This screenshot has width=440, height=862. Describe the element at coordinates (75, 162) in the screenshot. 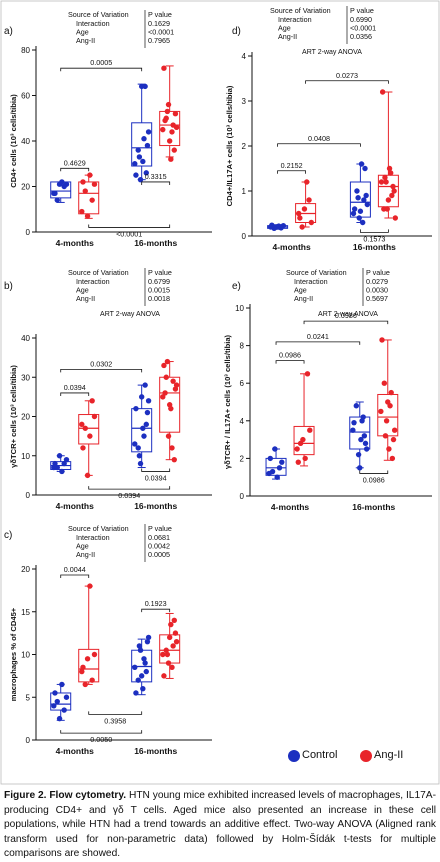

I see `pvalue-label: 0.4629` at that location.